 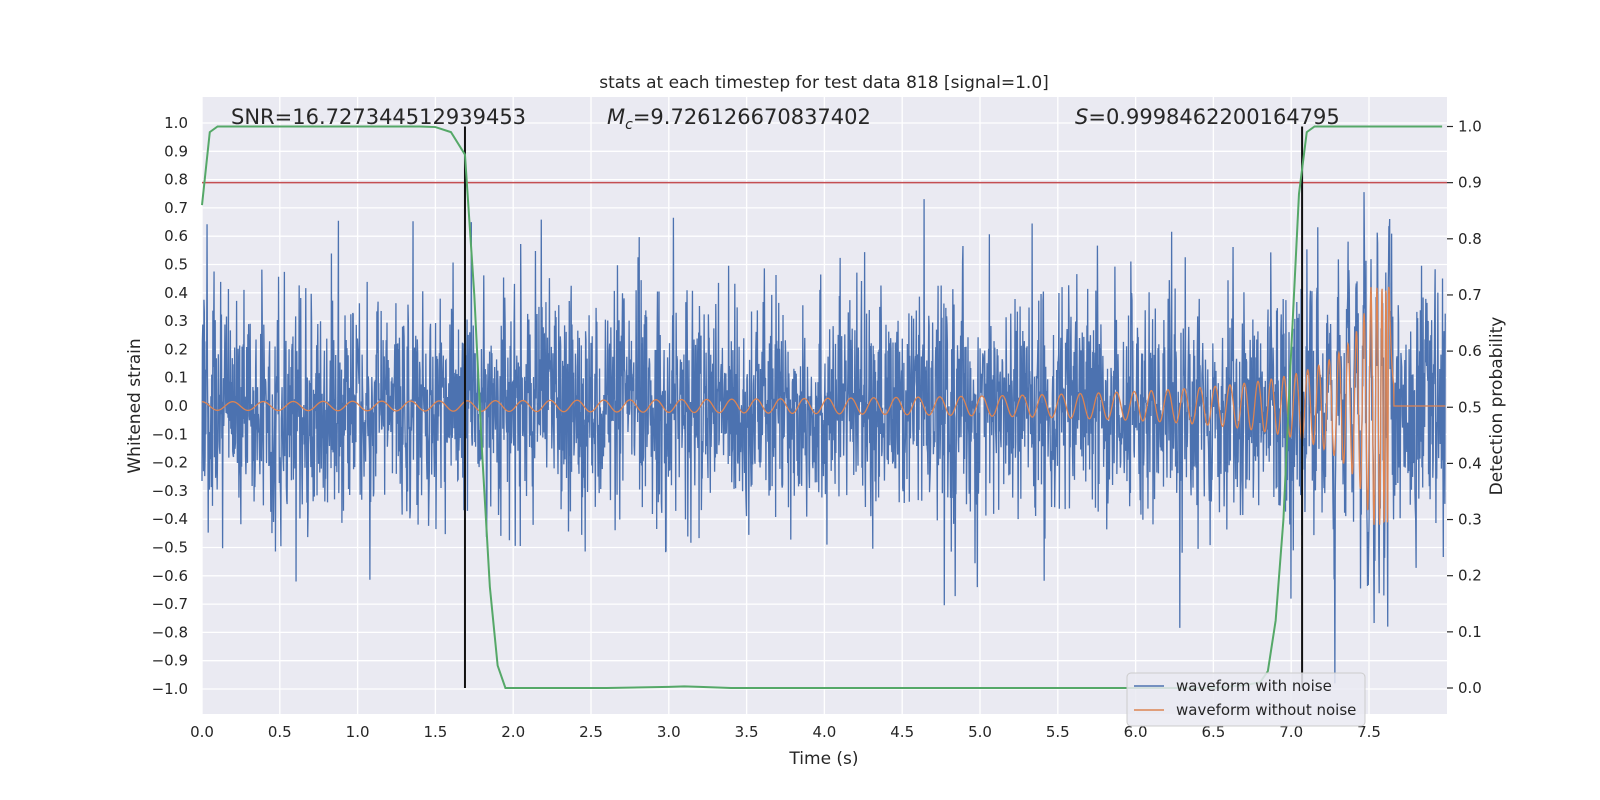 What do you see at coordinates (1213, 117) in the screenshot?
I see `score-value: =0.9998462200164795` at bounding box center [1213, 117].